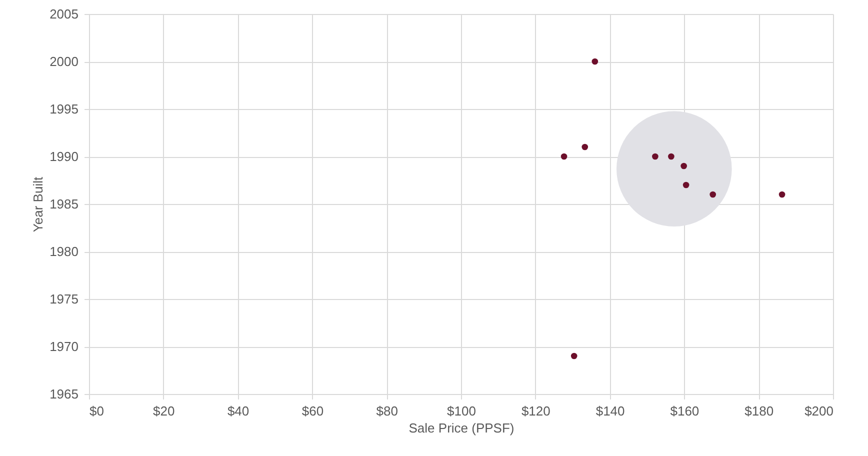 This screenshot has width=868, height=456. What do you see at coordinates (64, 14) in the screenshot?
I see `y-tick-label: 2005` at bounding box center [64, 14].